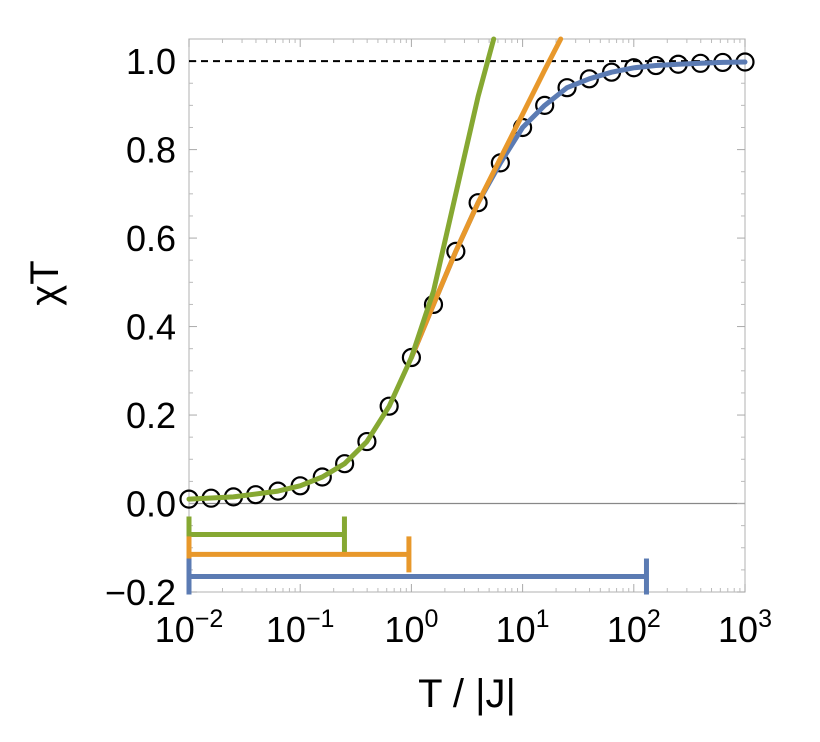 This screenshot has height=742, width=820. What do you see at coordinates (140, 592) in the screenshot?
I see `y-tick-label: −0.2` at bounding box center [140, 592].